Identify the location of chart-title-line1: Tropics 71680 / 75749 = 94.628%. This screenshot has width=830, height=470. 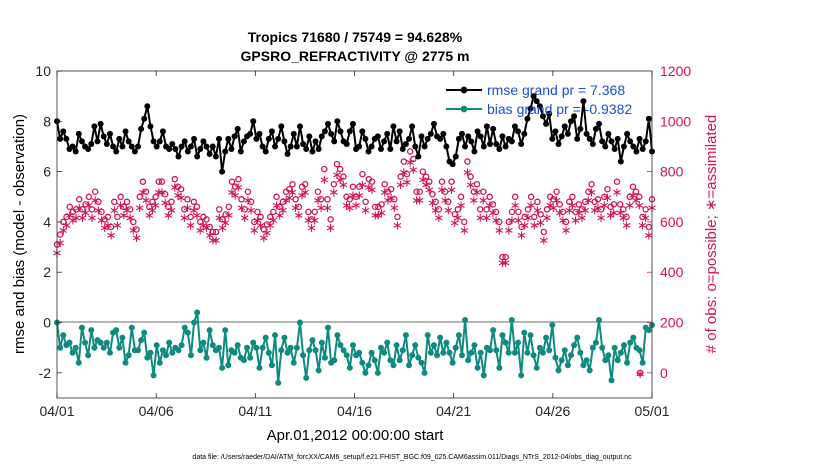
(355, 37).